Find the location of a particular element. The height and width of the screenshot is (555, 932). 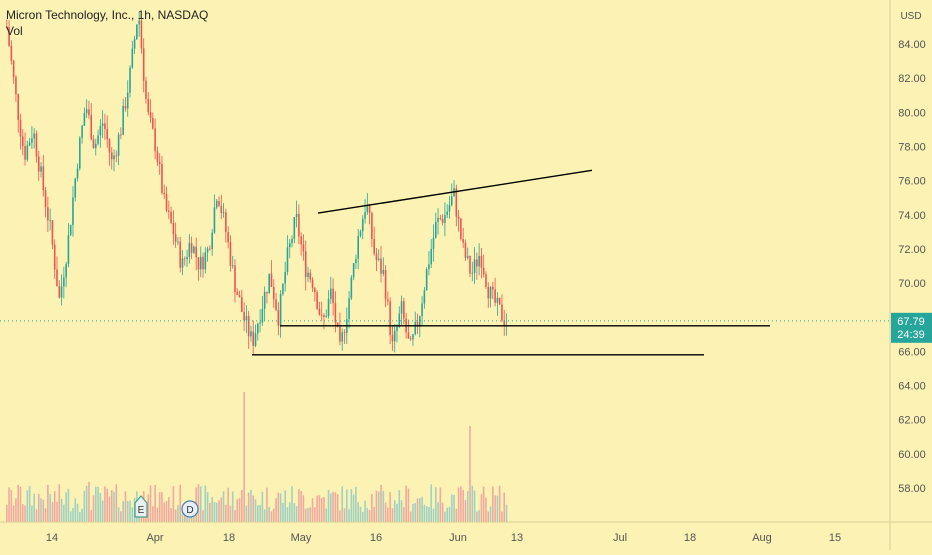

time-tick-label: Aug is located at coordinates (762, 538).